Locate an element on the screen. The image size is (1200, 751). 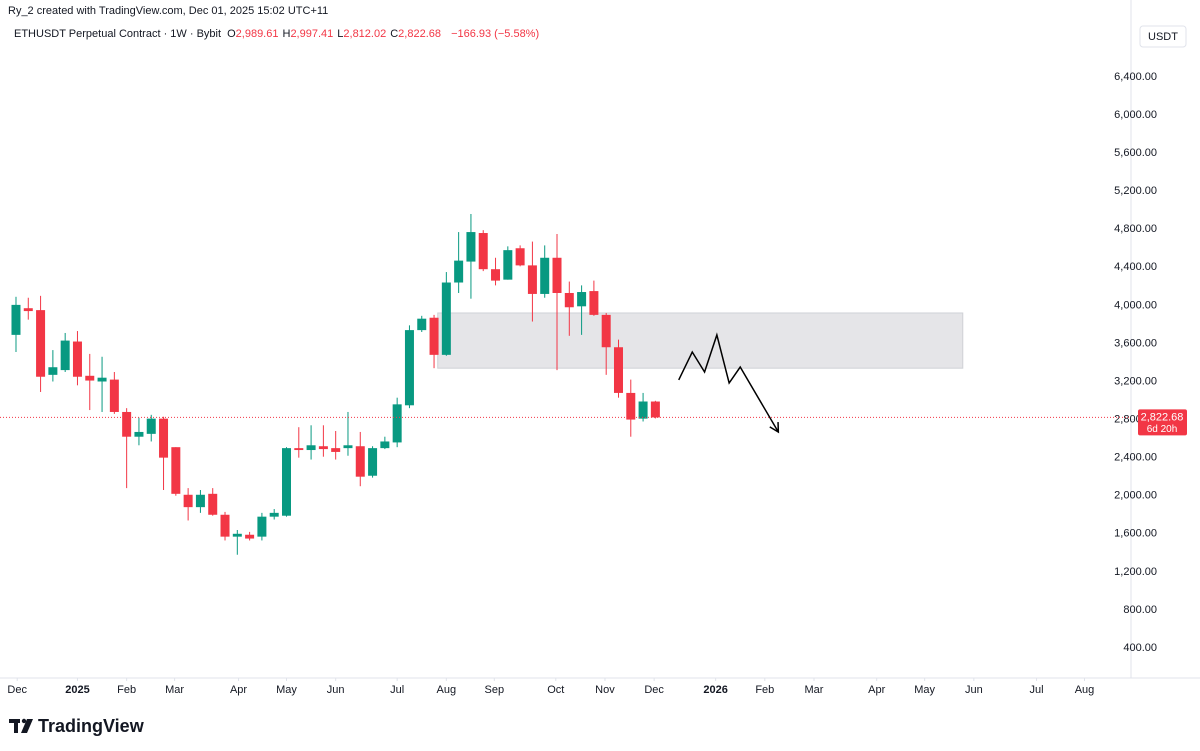
ohlc-key: O is located at coordinates (231, 34).